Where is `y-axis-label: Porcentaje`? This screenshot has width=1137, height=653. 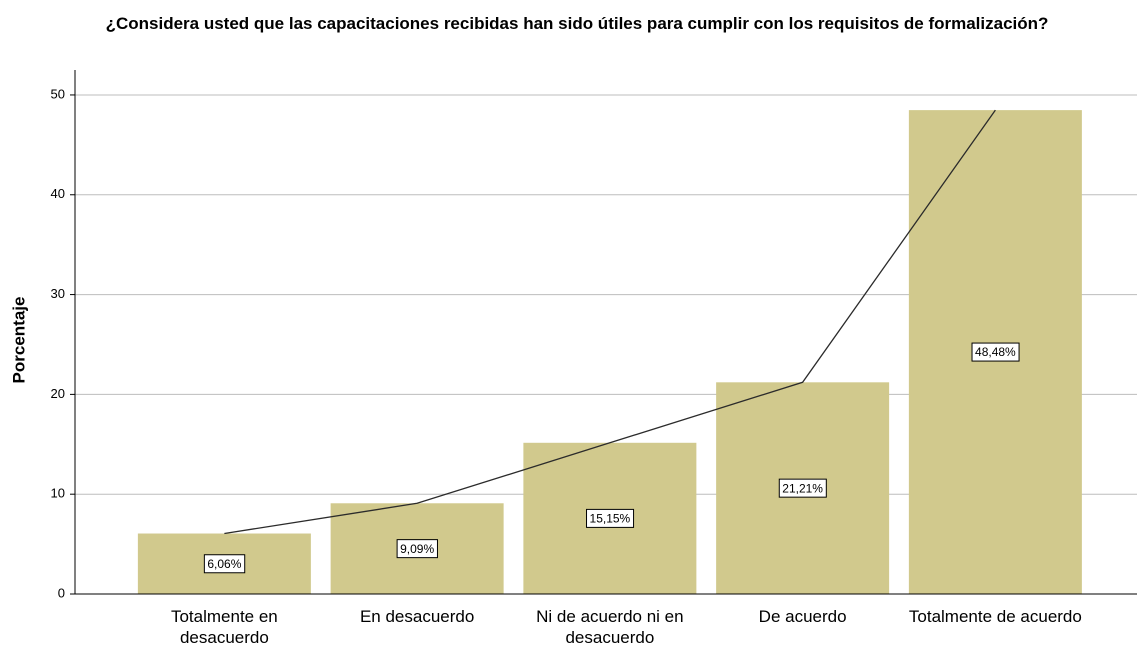
y-axis-label: Porcentaje is located at coordinates (18, 340).